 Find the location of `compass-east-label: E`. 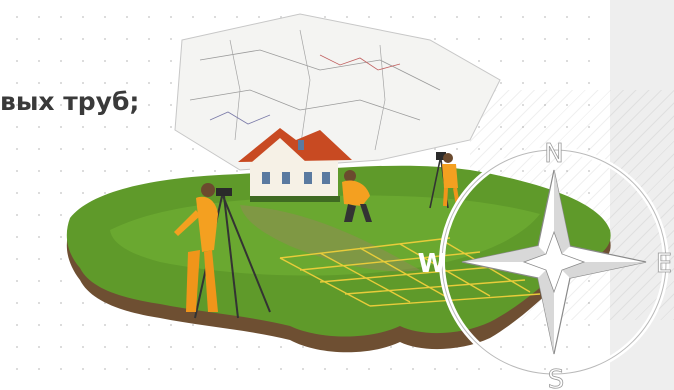

compass-east-label: E is located at coordinates (664, 264).